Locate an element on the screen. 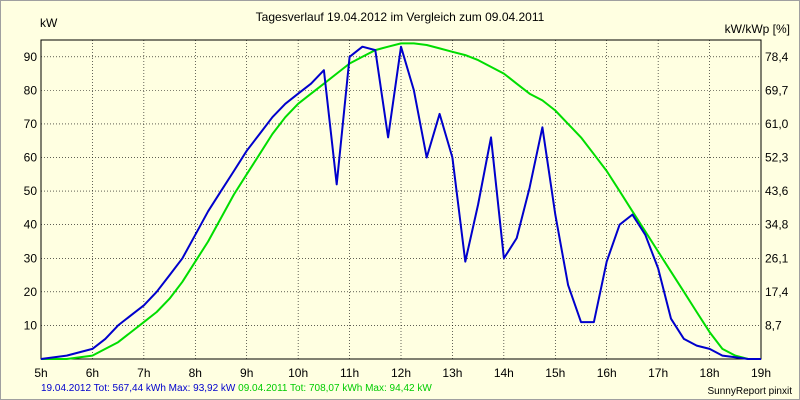 This screenshot has width=800, height=400. y-right-tick-label-1: 17,4 is located at coordinates (777, 292).